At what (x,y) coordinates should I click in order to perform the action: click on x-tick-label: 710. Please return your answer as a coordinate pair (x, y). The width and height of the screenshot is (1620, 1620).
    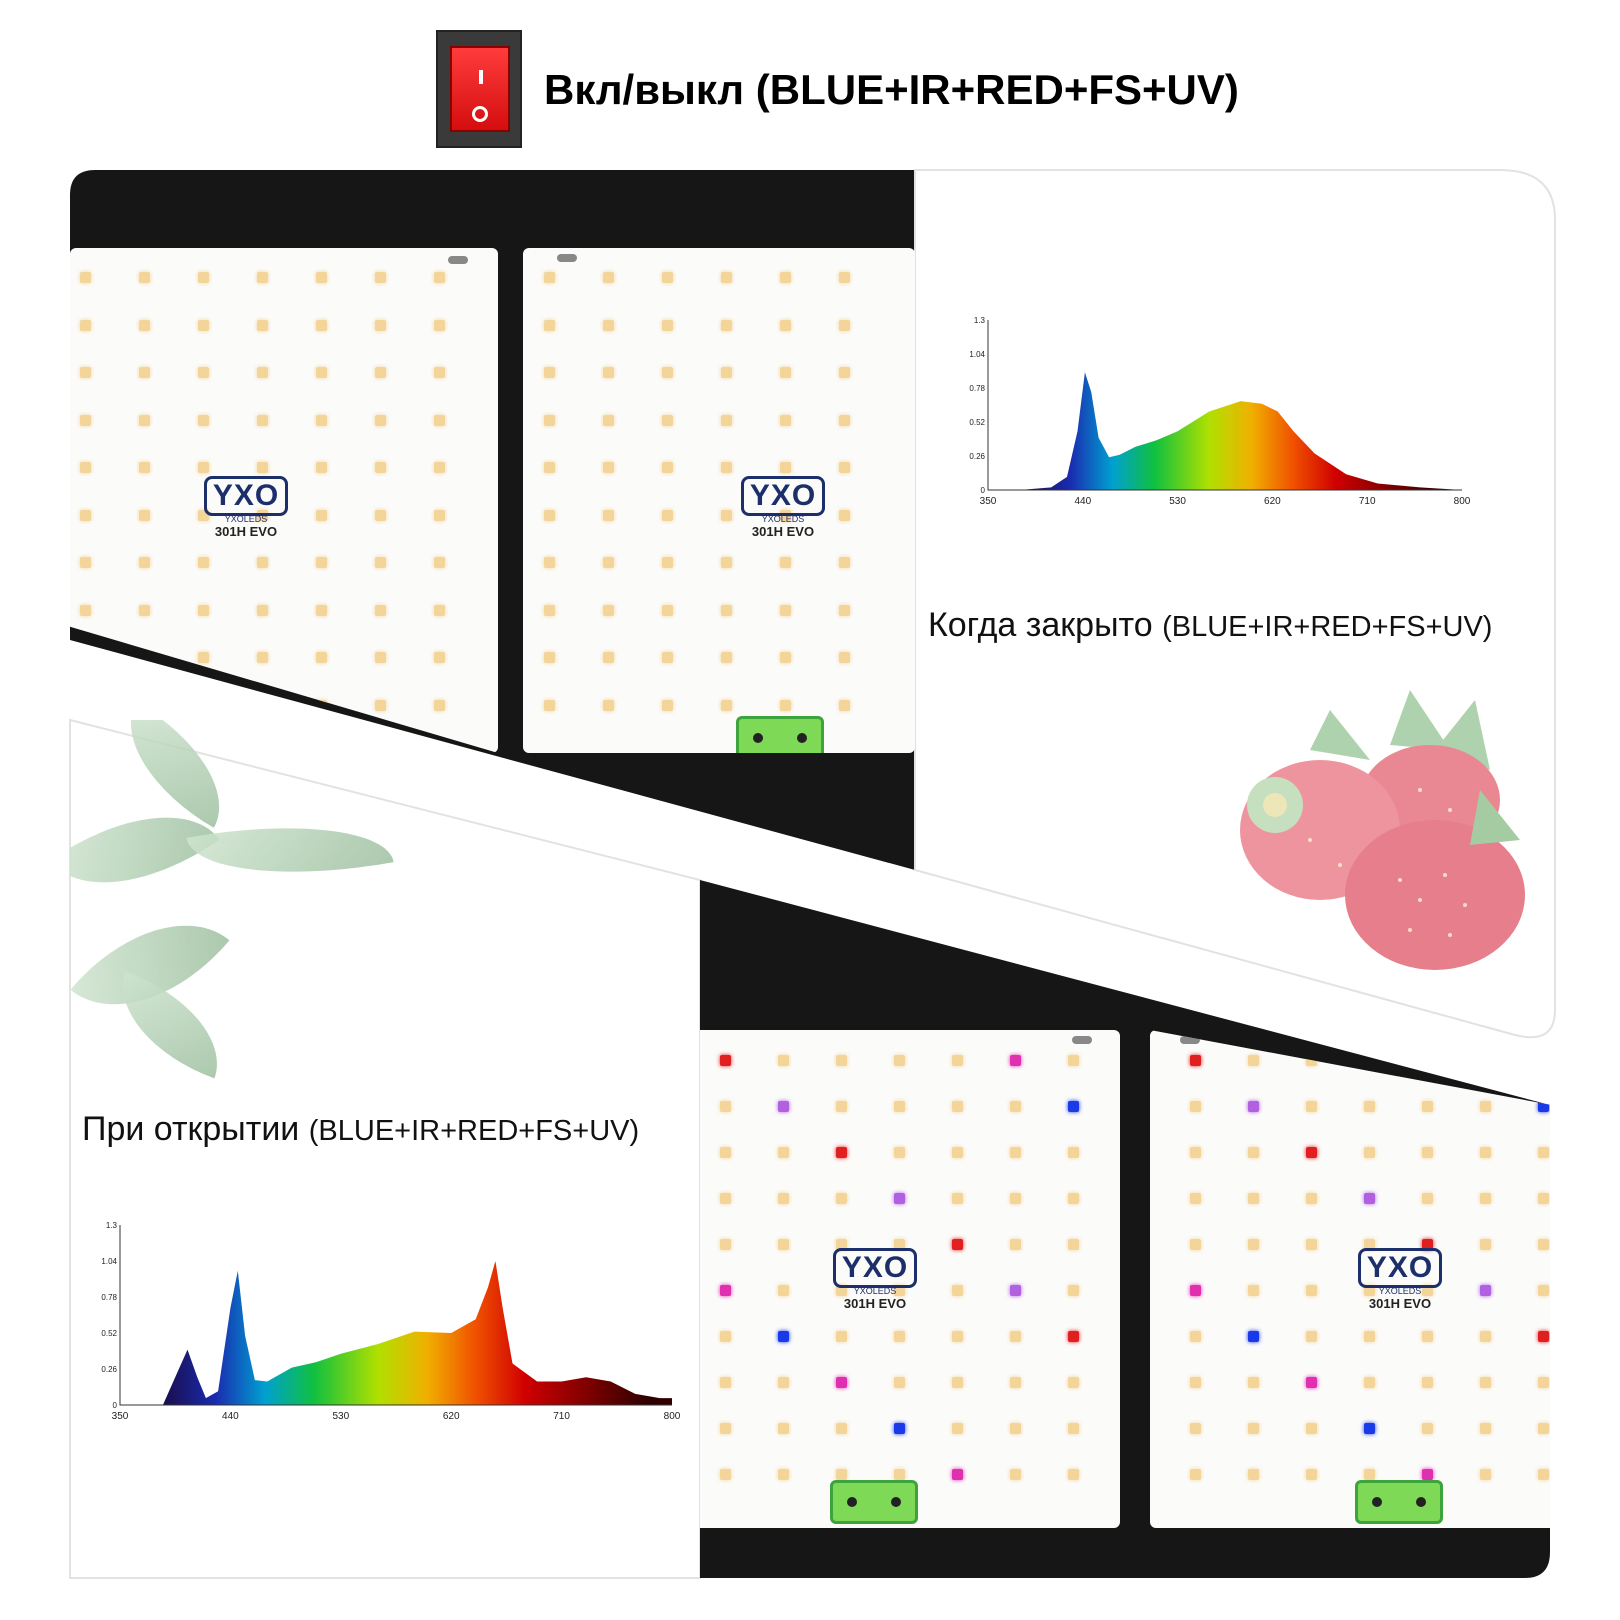
    Looking at the image, I should click on (1367, 501).